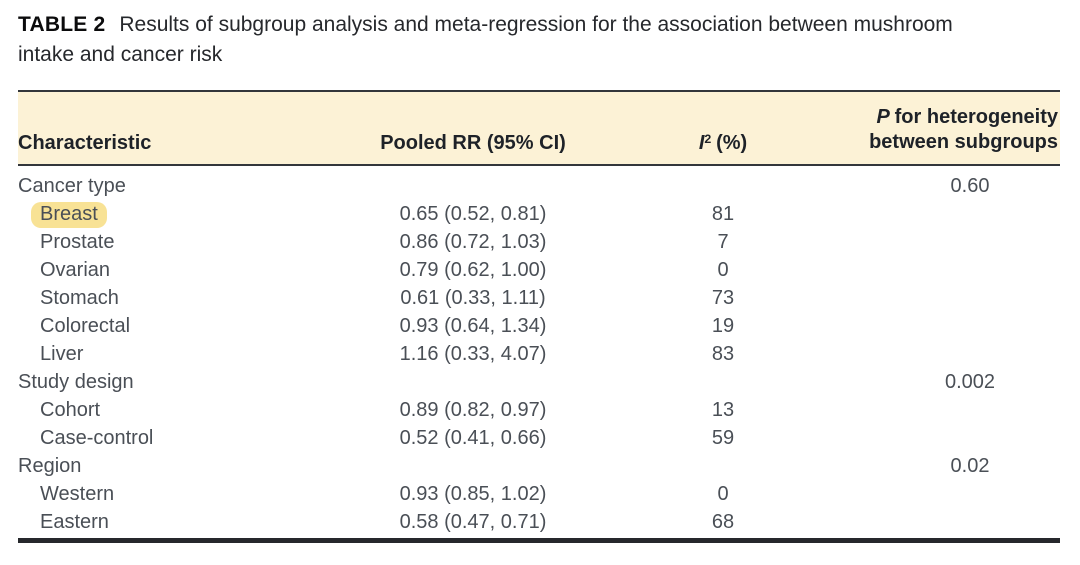 This screenshot has height=565, width=1080. Describe the element at coordinates (473, 214) in the screenshot. I see `rr-cell: 0.65 (0.52, 0.81)` at that location.